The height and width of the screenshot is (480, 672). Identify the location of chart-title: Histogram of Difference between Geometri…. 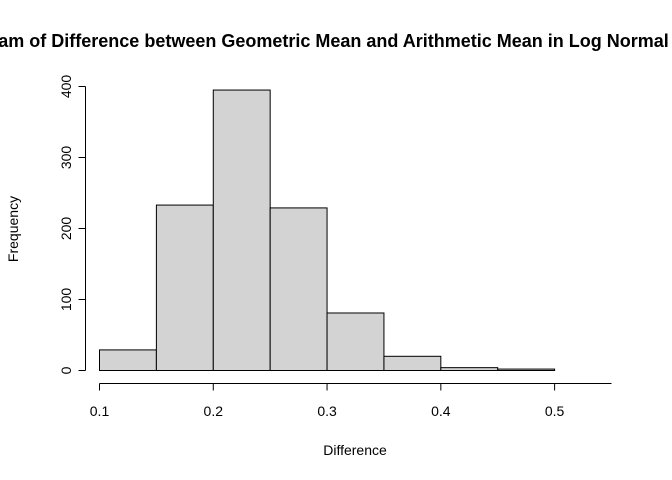
(336, 41).